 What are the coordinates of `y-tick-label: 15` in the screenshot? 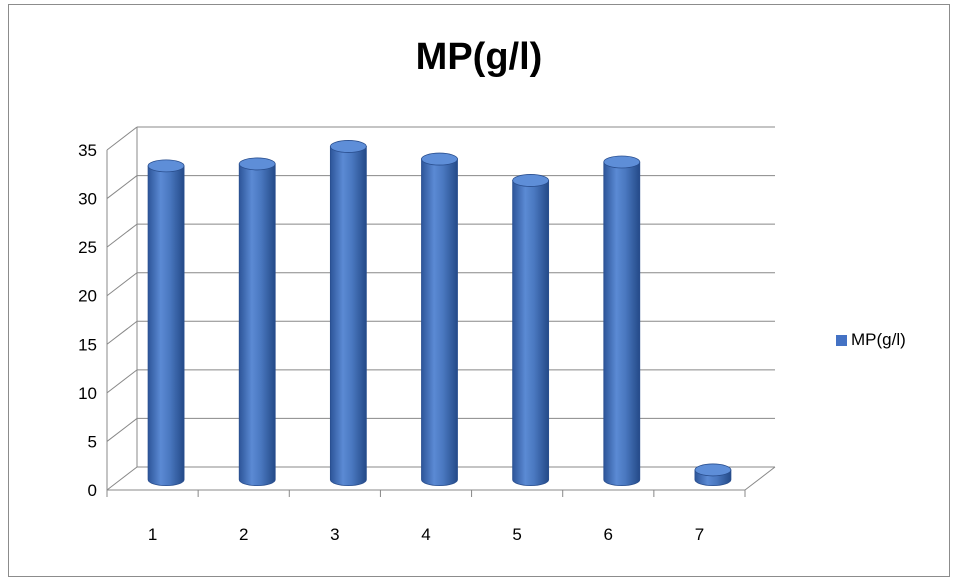 It's located at (87, 344).